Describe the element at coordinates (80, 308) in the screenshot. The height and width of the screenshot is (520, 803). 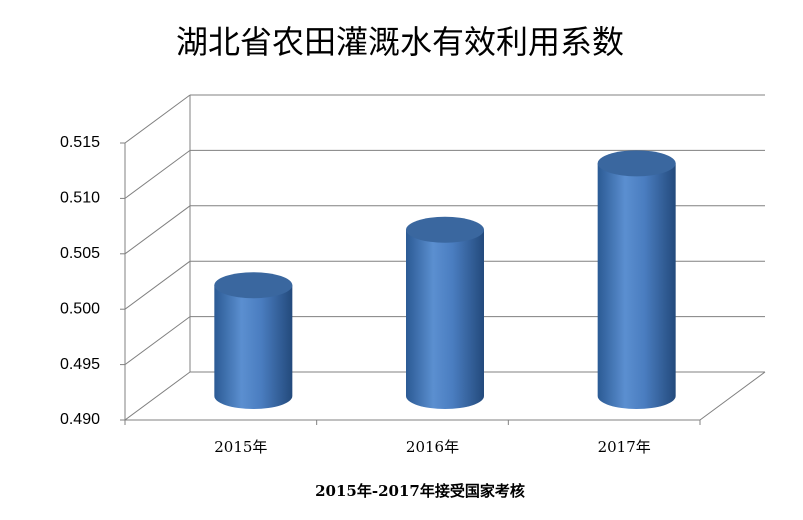
I see `y-tick-label: 0.500` at that location.